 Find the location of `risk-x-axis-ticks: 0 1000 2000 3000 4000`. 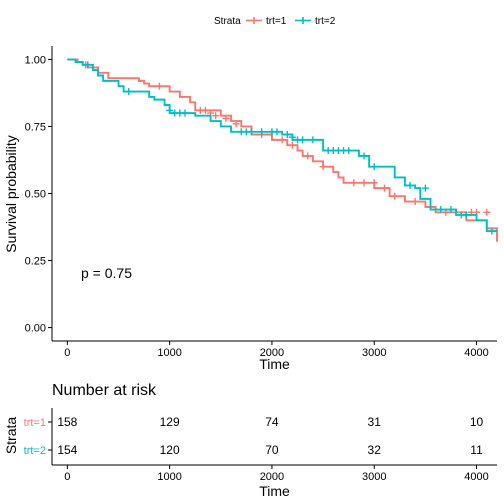

risk-x-axis-ticks: 0 1000 2000 3000 4000 is located at coordinates (276, 474).